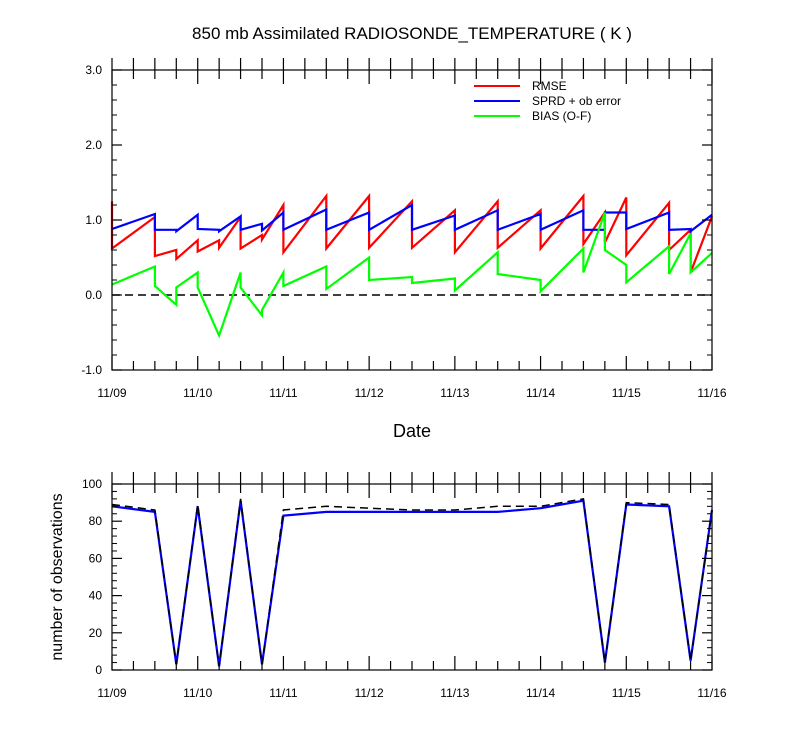  Describe the element at coordinates (96, 596) in the screenshot. I see `y-tick-label: 40` at that location.